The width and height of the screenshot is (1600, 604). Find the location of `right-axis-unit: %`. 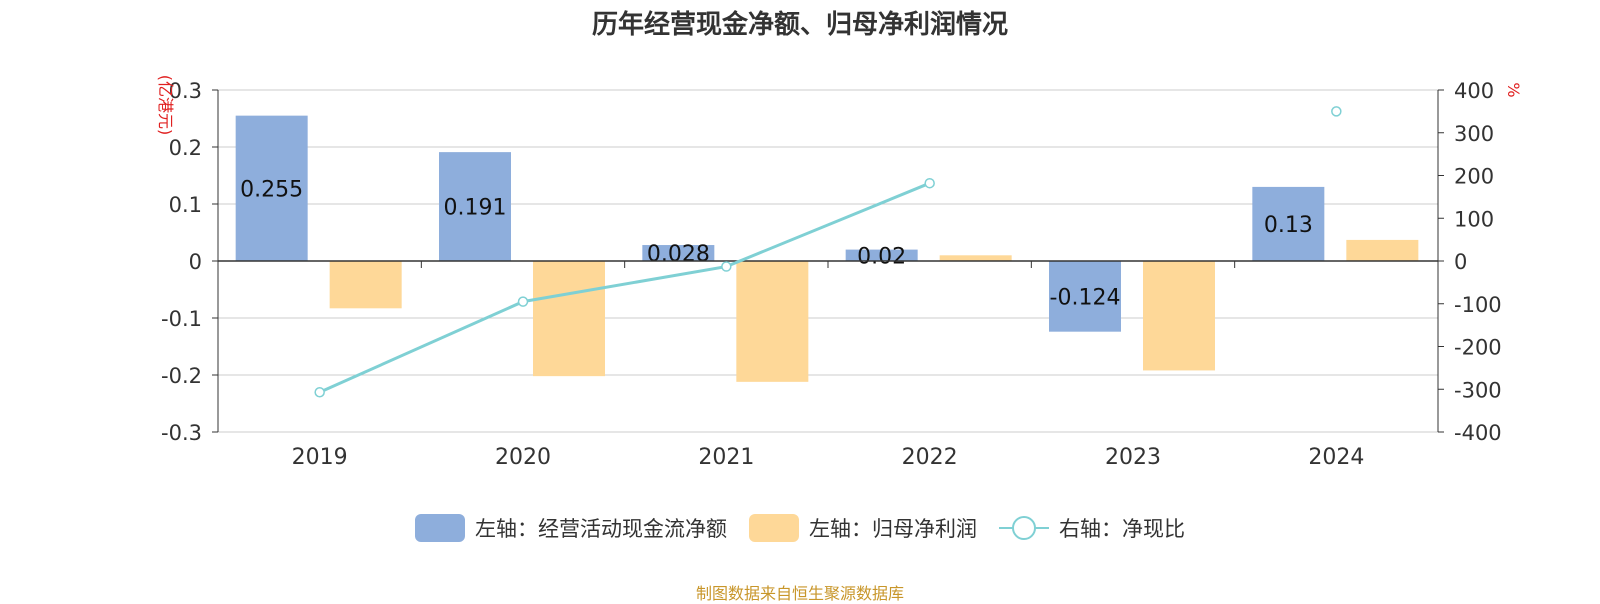

right-axis-unit: % is located at coordinates (1513, 89).